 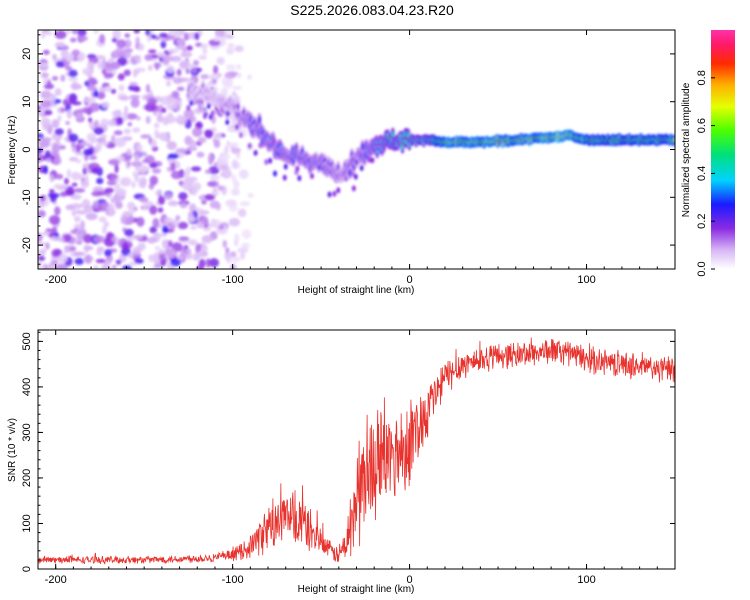 What do you see at coordinates (56, 580) in the screenshot?
I see `x-tick-label: -200` at bounding box center [56, 580].